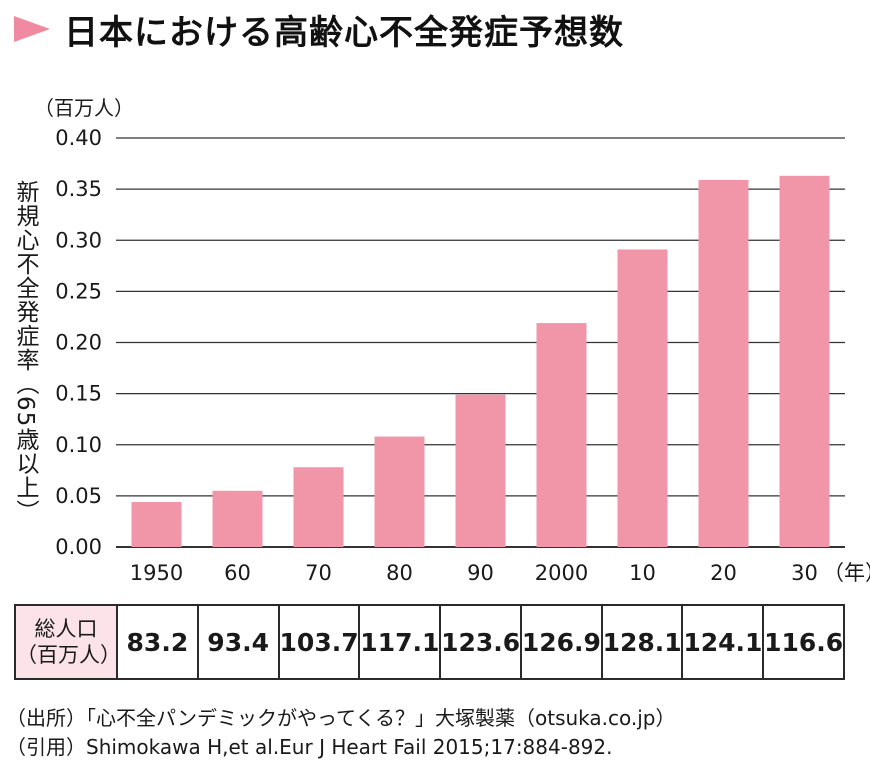  I want to click on population-cell: 124.1, so click(723, 642).